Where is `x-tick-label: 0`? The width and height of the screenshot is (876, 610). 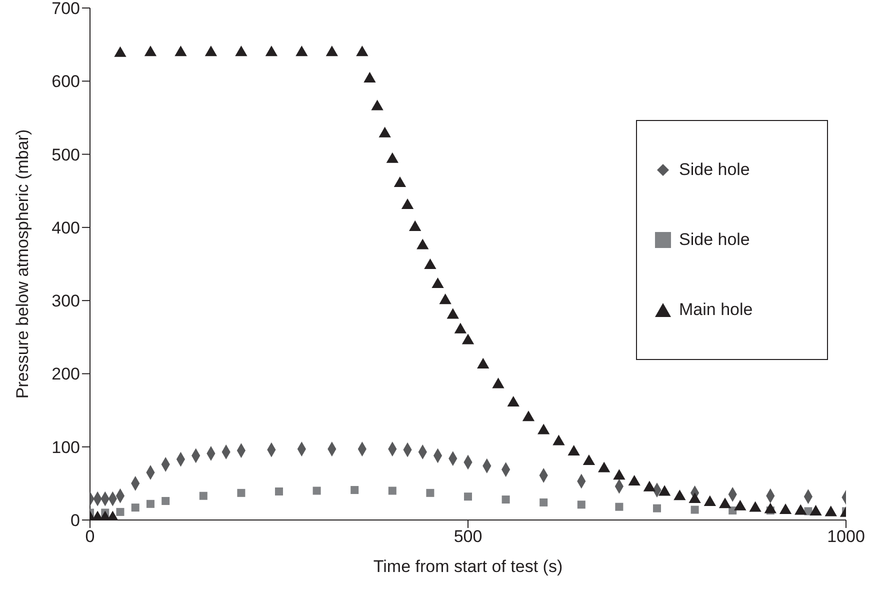 x-tick-label: 0 is located at coordinates (90, 536).